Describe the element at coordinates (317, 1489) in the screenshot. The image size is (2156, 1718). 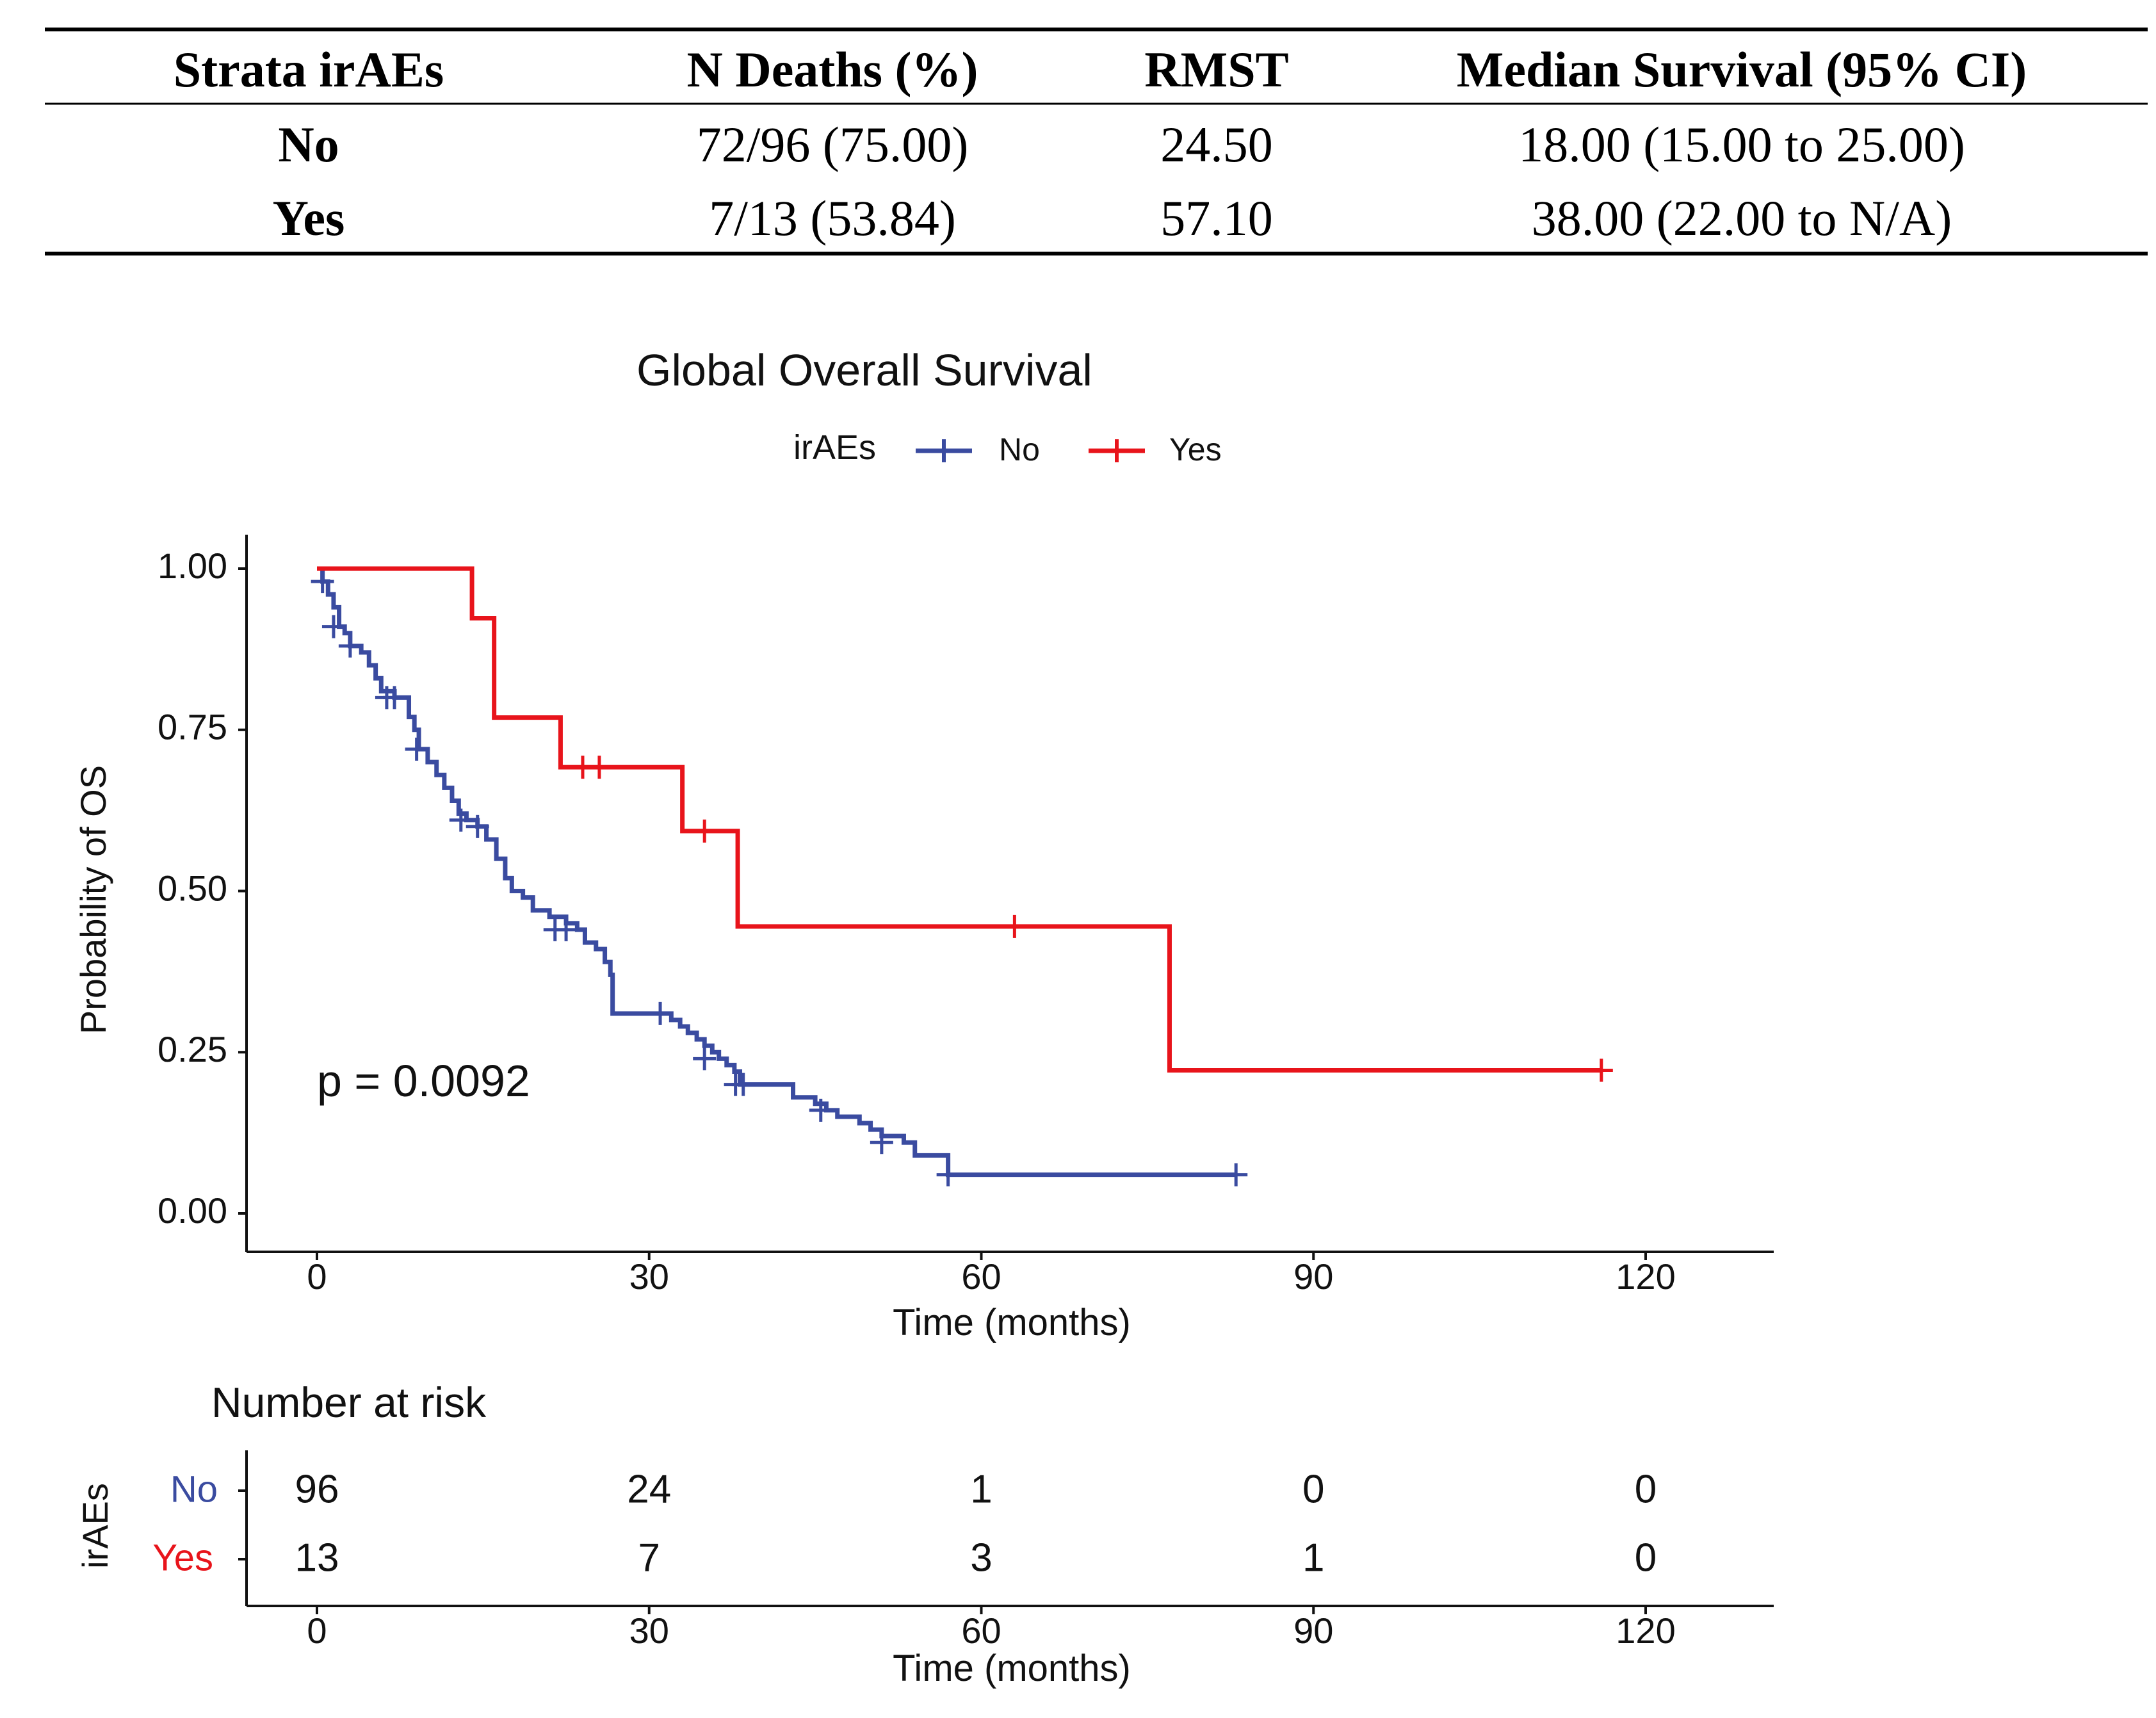
I see `risk-value-no: 96` at that location.